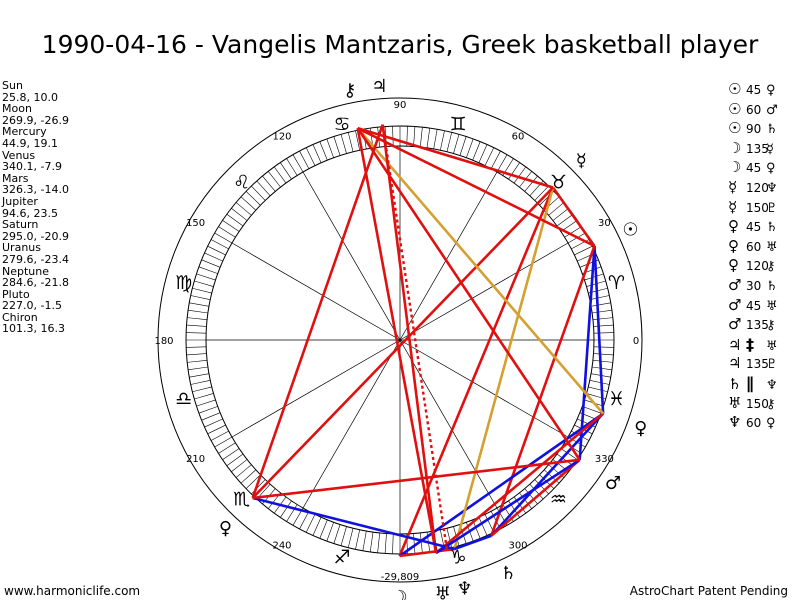 Image resolution: width=800 pixels, height=600 pixels. Describe the element at coordinates (20, 225) in the screenshot. I see `position-name: Saturn` at that location.